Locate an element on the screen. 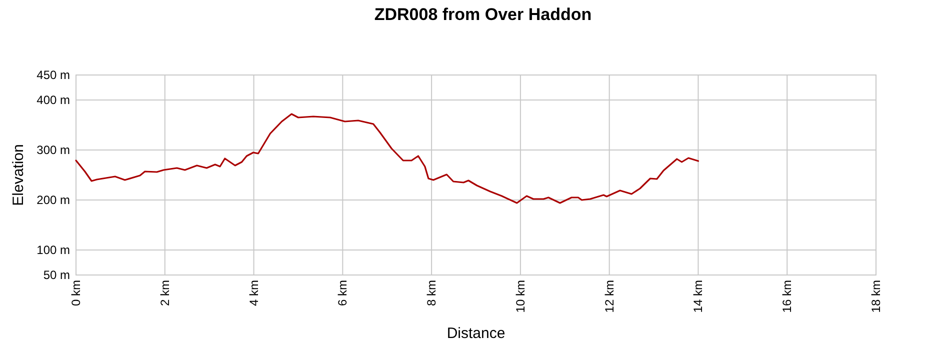 The height and width of the screenshot is (350, 950). y-tick-label: 50 m is located at coordinates (56, 275).